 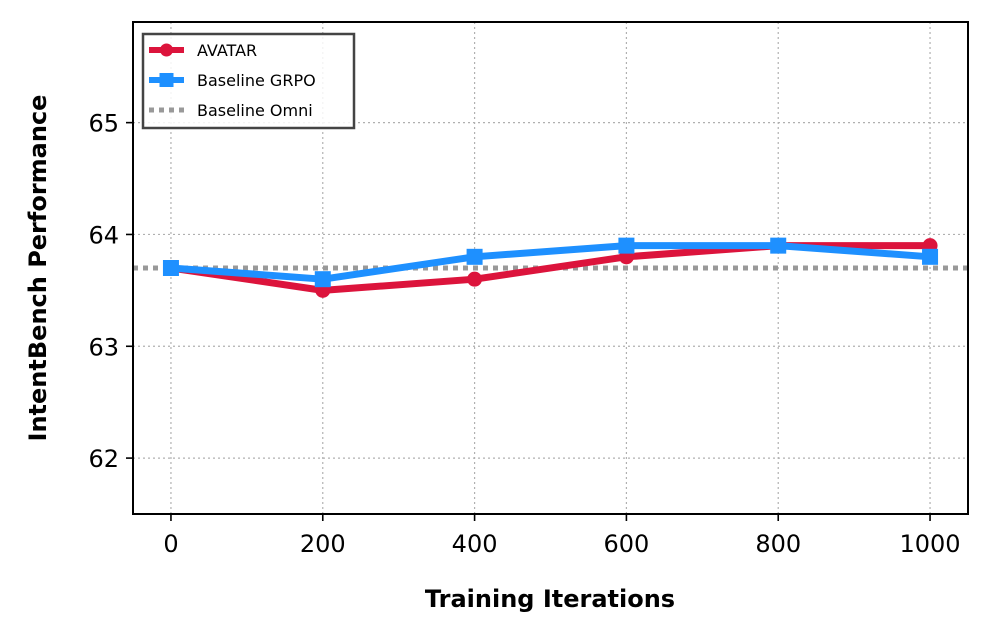 What do you see at coordinates (255, 110) in the screenshot?
I see `legend-label-baseline-omni: Baseline Omni` at bounding box center [255, 110].